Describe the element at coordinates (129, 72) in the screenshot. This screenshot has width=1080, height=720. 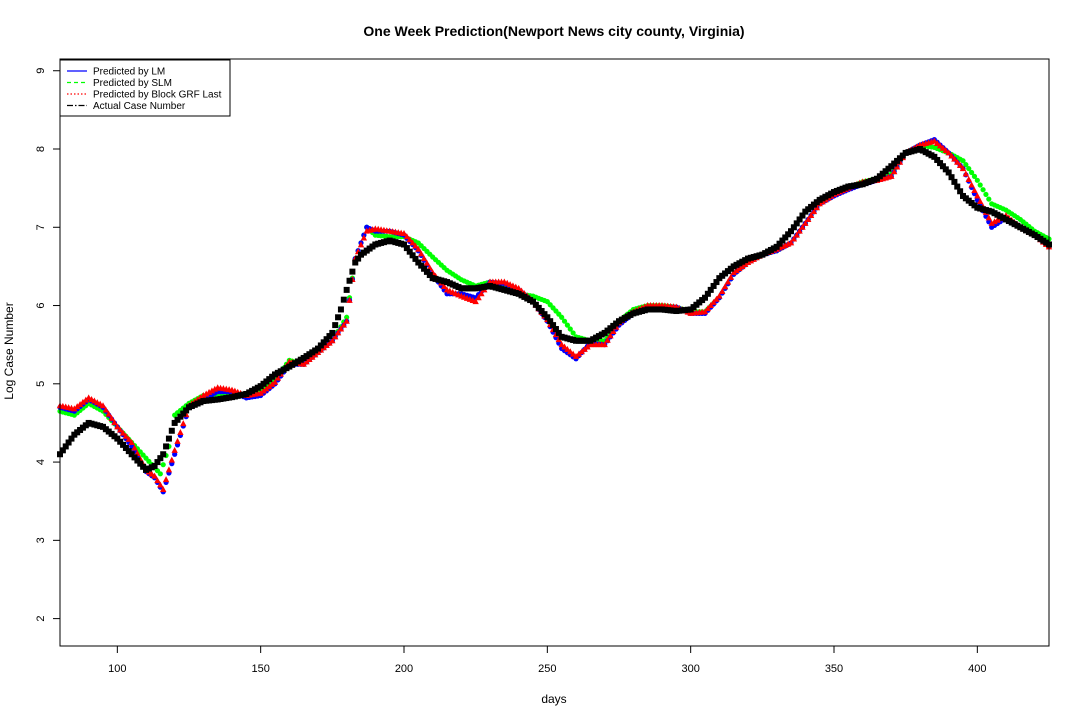
I see `legend-label: Predicted by LM` at that location.